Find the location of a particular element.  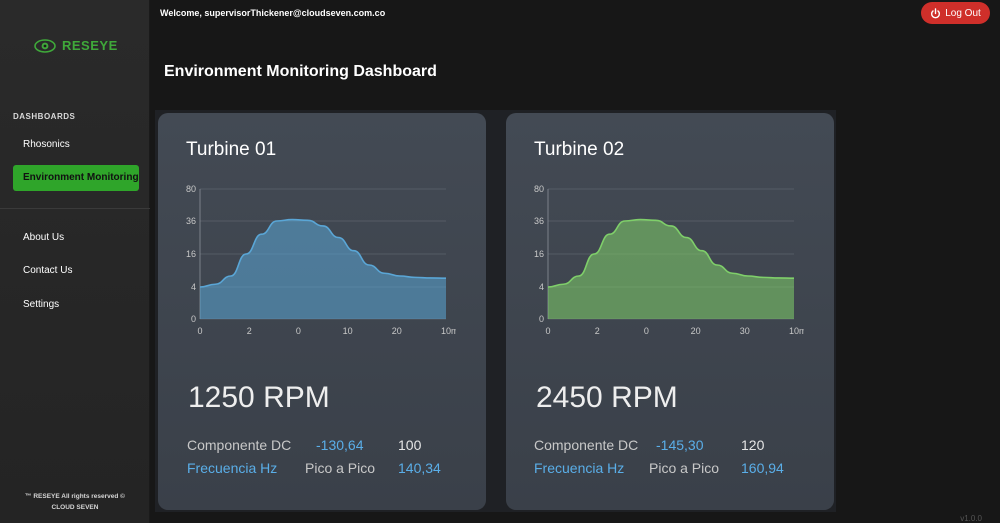

dc-extra-value: 100 is located at coordinates (410, 445).